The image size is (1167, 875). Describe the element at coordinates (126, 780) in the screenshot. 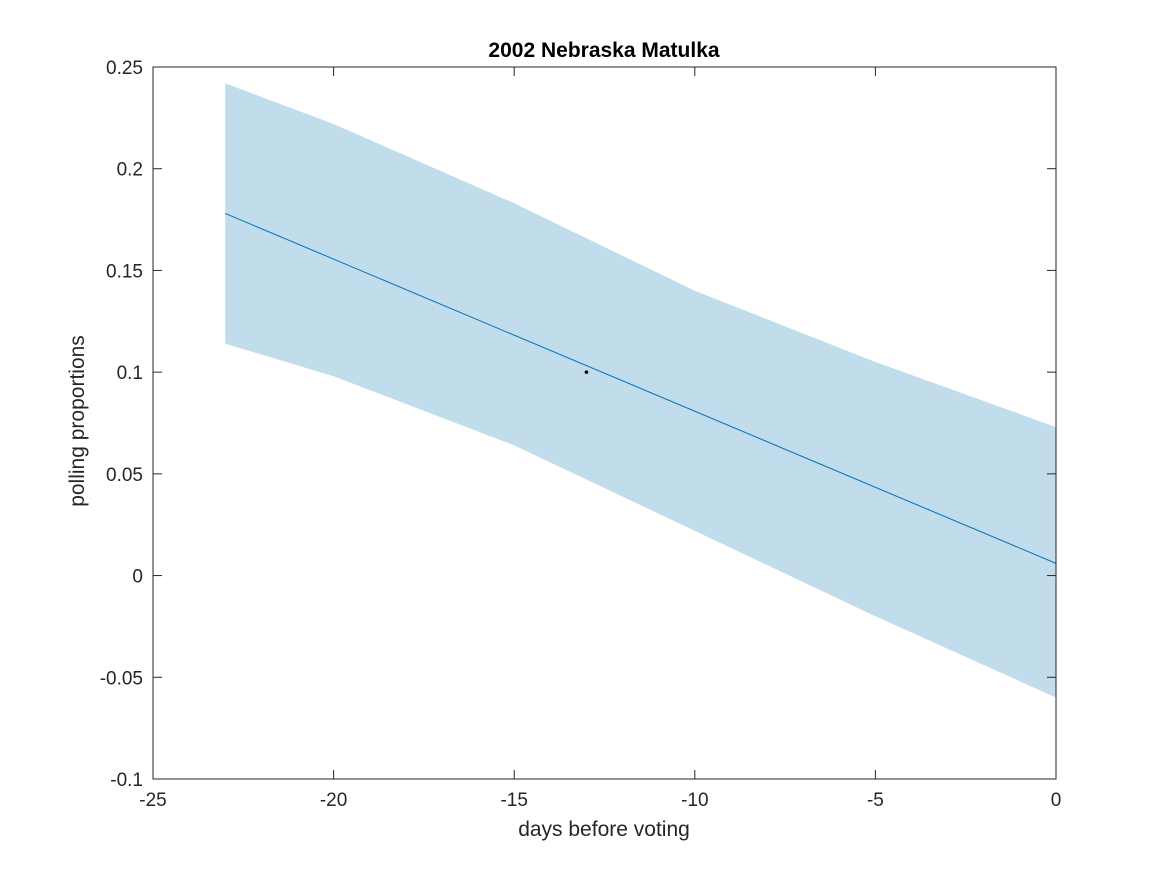

I see `y-tick-label: -0.1` at that location.